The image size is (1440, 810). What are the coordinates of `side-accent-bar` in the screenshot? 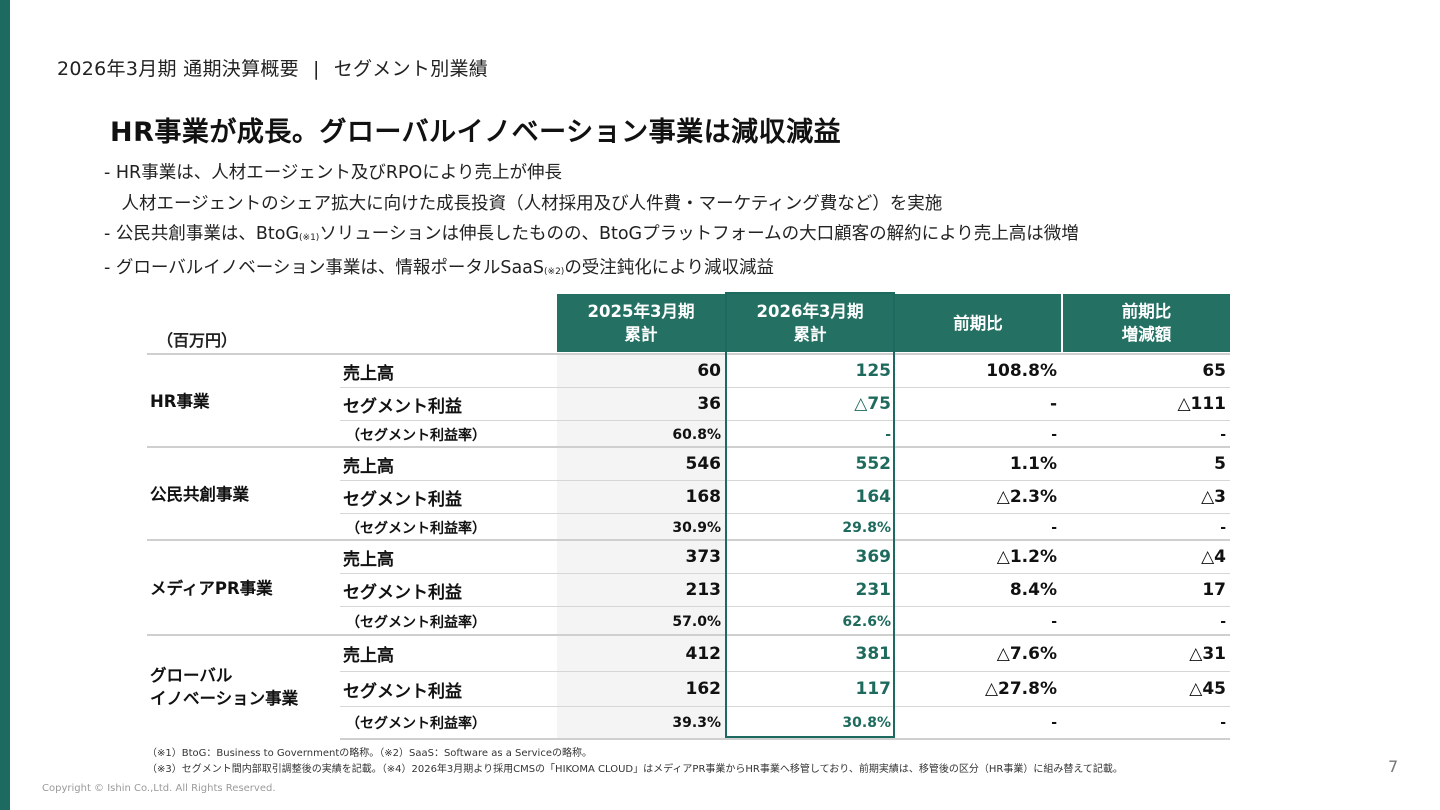 It's located at (5, 405).